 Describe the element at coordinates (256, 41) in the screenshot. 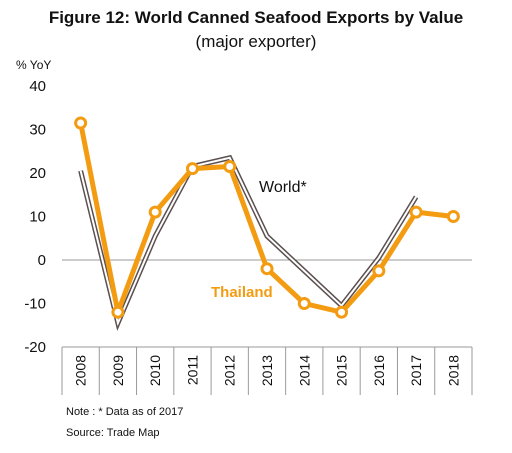

I see `chart-subtitle: (major exporter)` at that location.